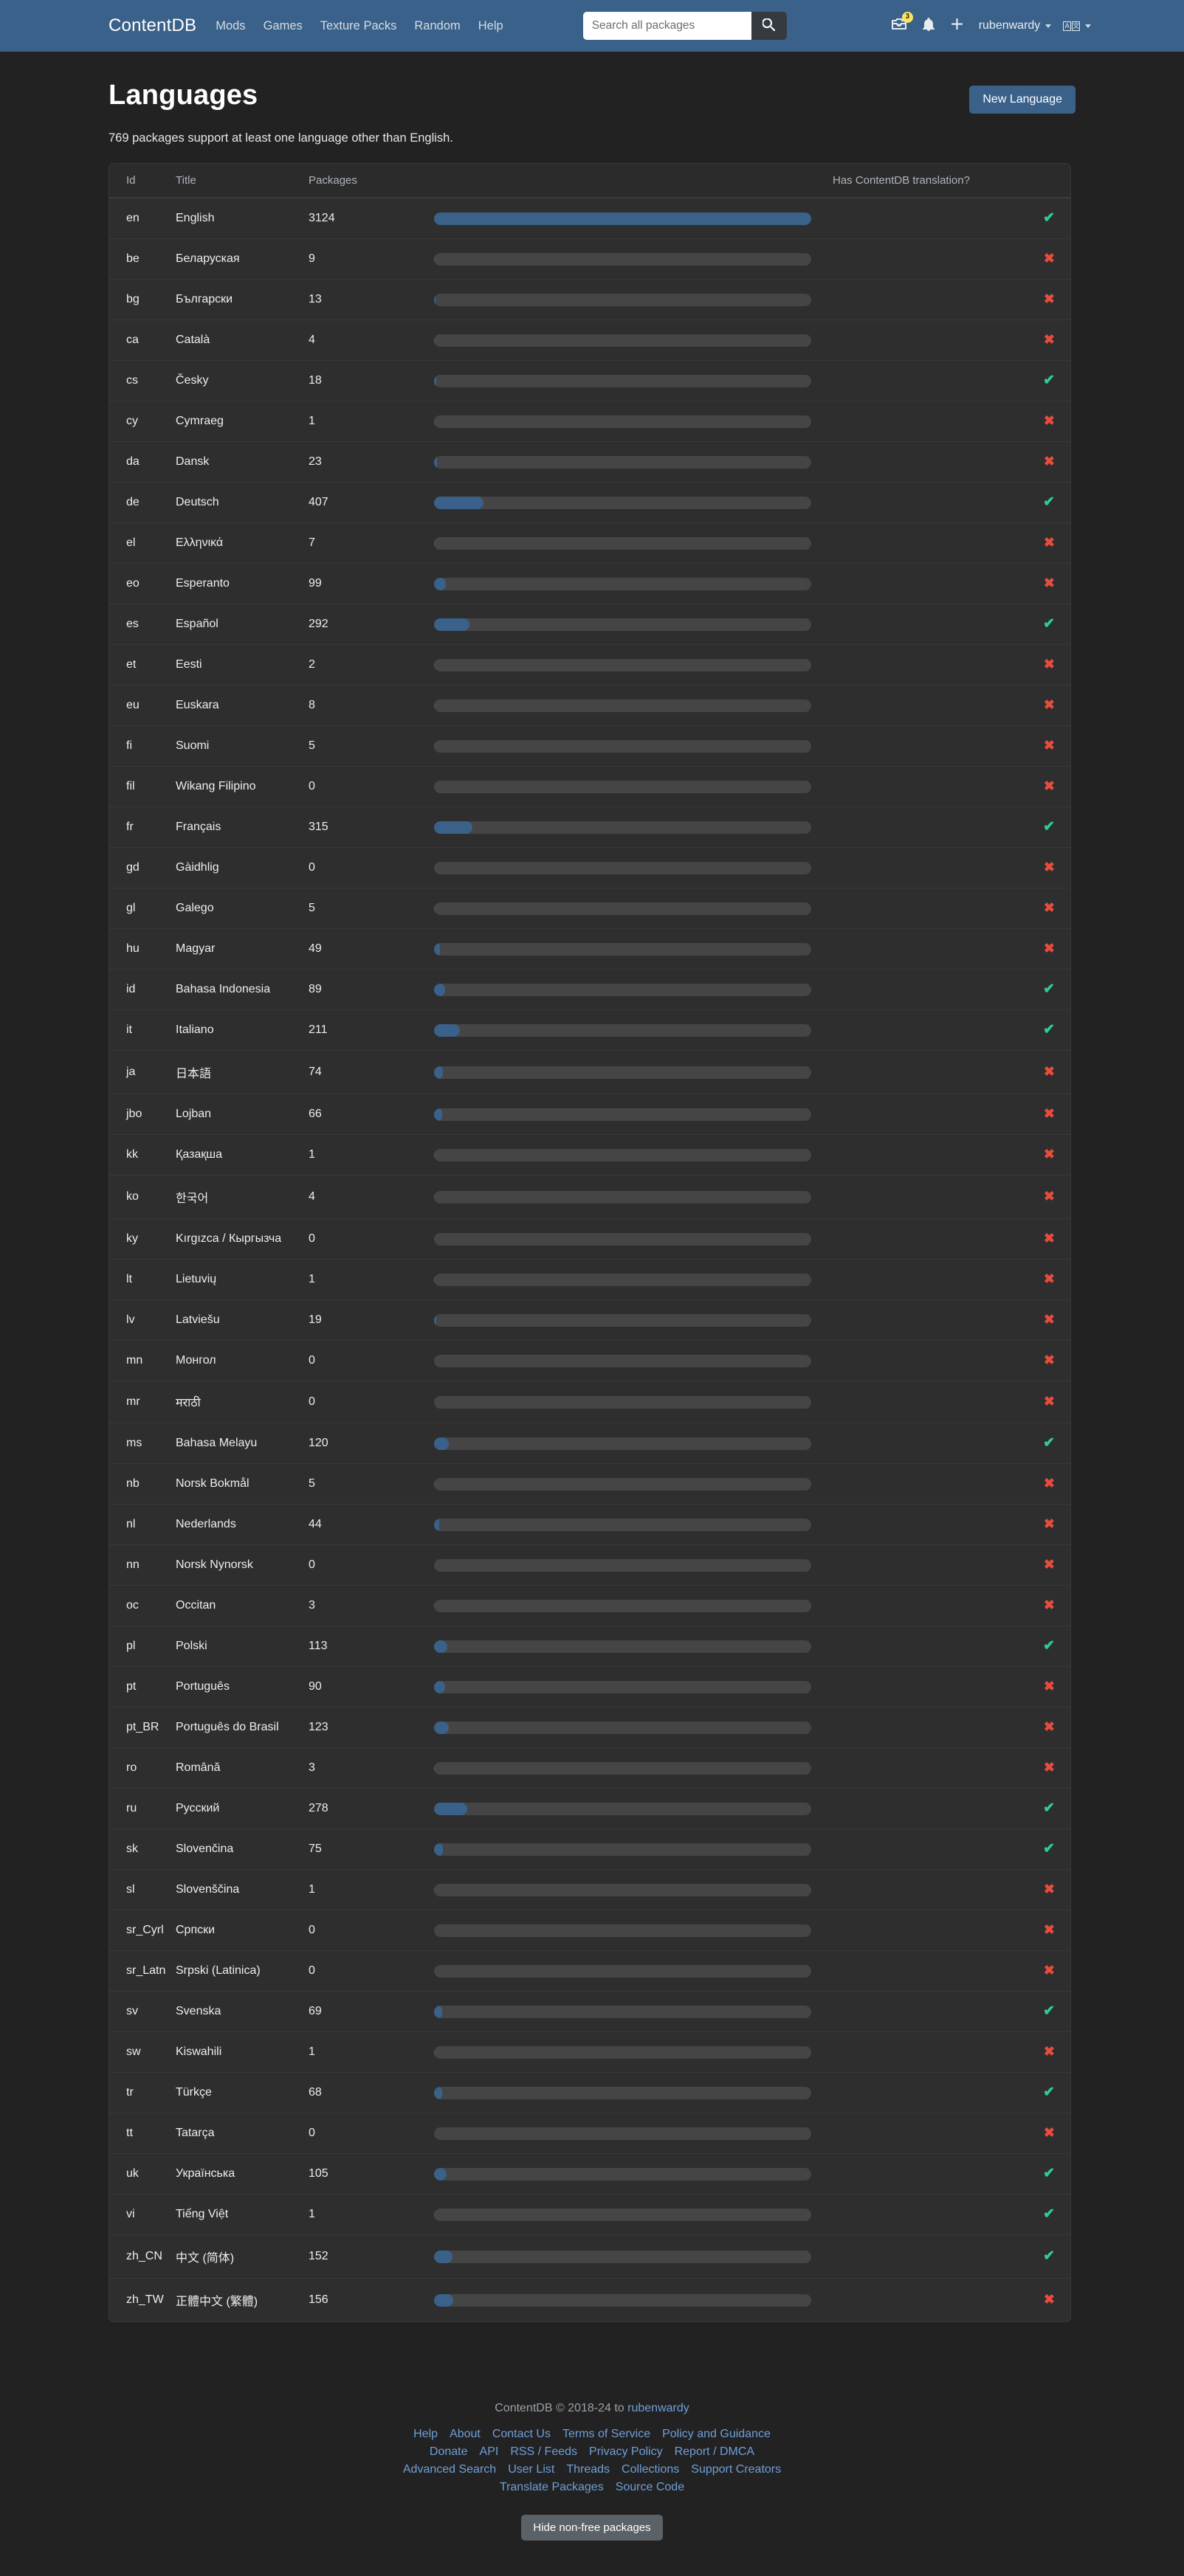 The image size is (1184, 2576). I want to click on copyright-user-link: rubenwardy, so click(658, 2408).